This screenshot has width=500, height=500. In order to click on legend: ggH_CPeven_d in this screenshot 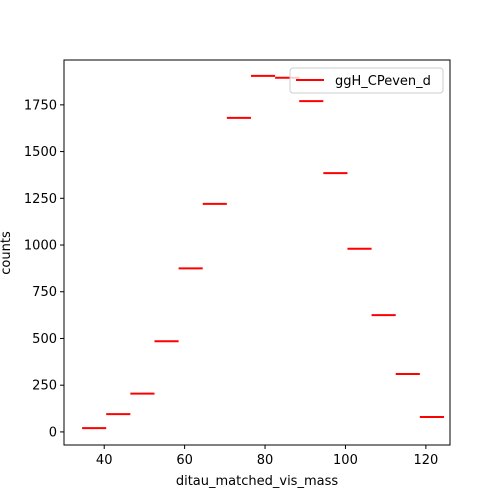, I will do `click(366, 80)`.